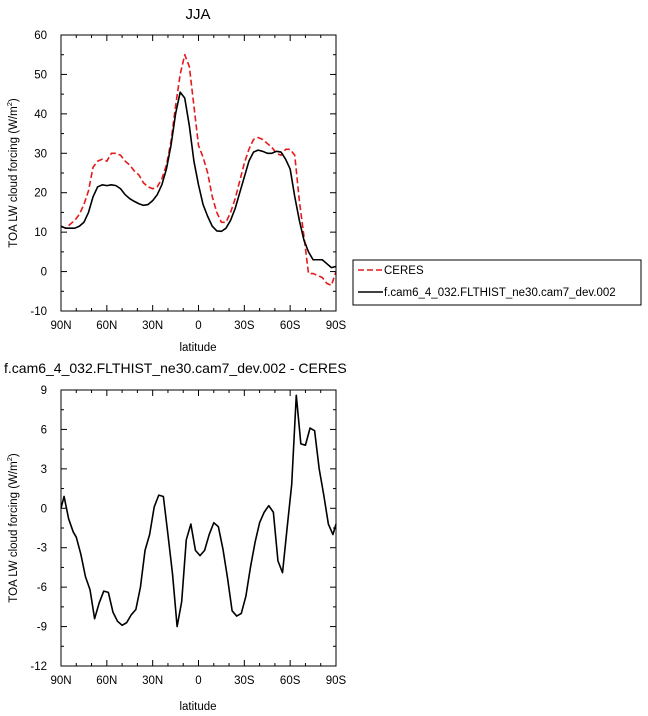  What do you see at coordinates (44, 273) in the screenshot?
I see `top-y-tick-label: 0` at bounding box center [44, 273].